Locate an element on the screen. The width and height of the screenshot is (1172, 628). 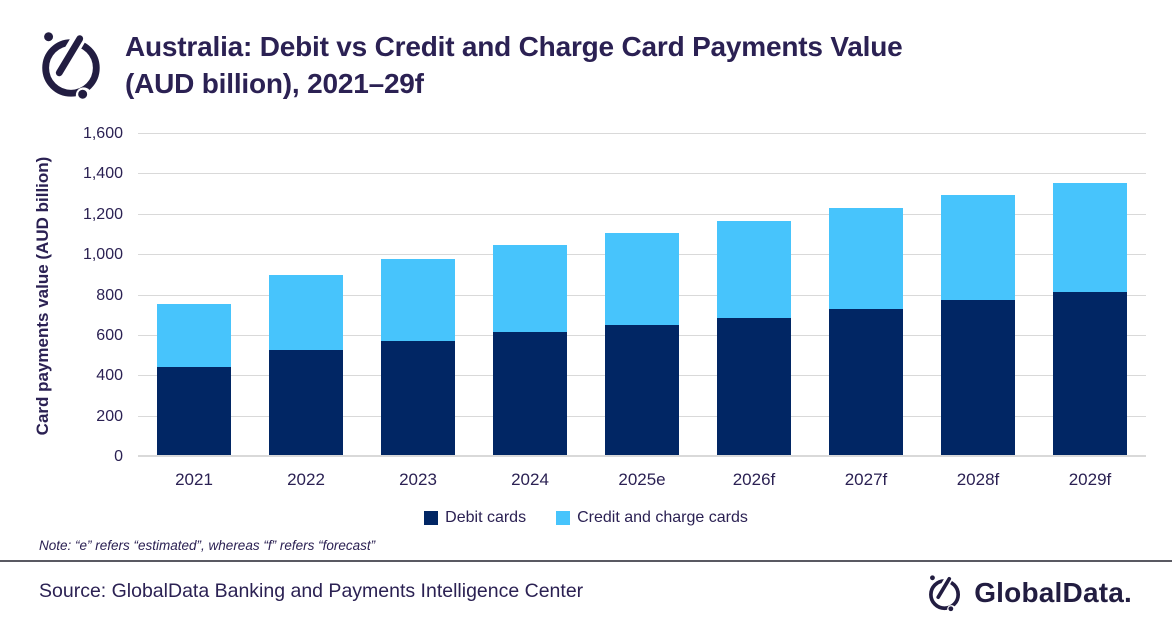
y-tick-label: 800 is located at coordinates (109, 295).